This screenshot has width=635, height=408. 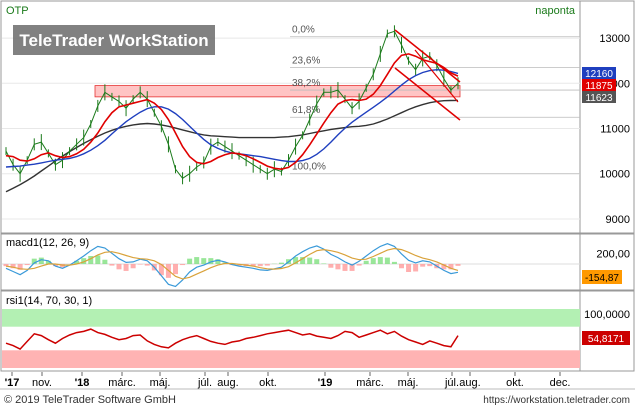 What do you see at coordinates (556, 400) in the screenshot?
I see `footer-url: https://workstation.teletrader.com` at bounding box center [556, 400].